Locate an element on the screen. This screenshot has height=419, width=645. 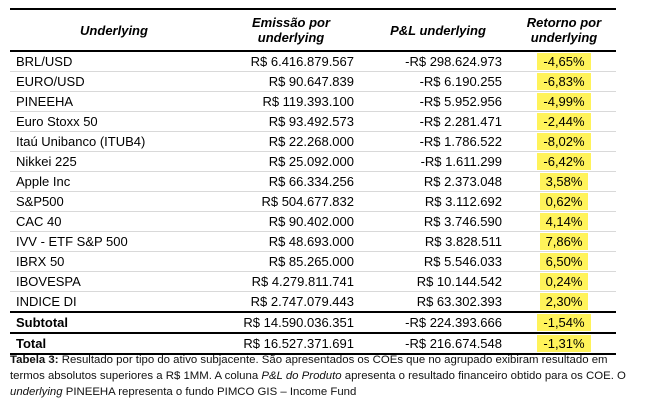
cell-retorno: 7,86% is located at coordinates (564, 241).